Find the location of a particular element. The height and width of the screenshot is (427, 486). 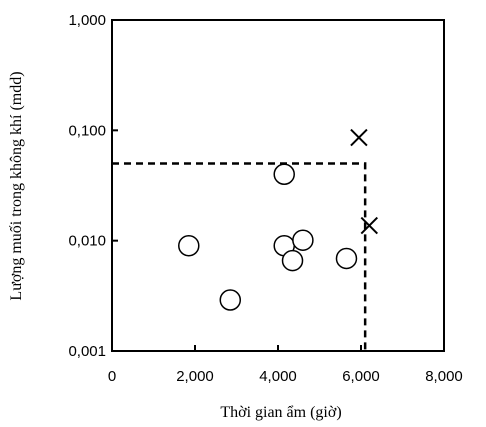

x-tick-label: 8,000 is located at coordinates (444, 376).